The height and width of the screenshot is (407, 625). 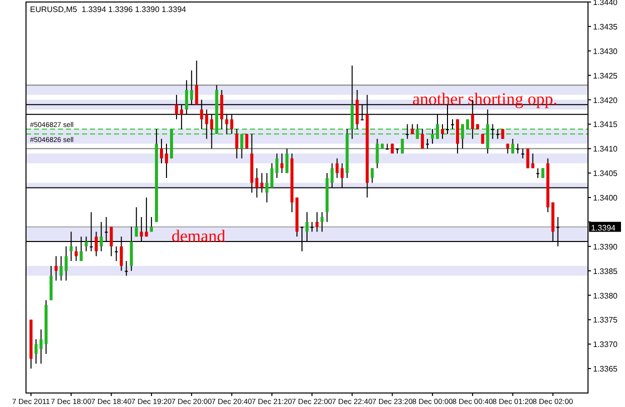 What do you see at coordinates (605, 295) in the screenshot?
I see `y-tick-label: 1.3380` at bounding box center [605, 295].